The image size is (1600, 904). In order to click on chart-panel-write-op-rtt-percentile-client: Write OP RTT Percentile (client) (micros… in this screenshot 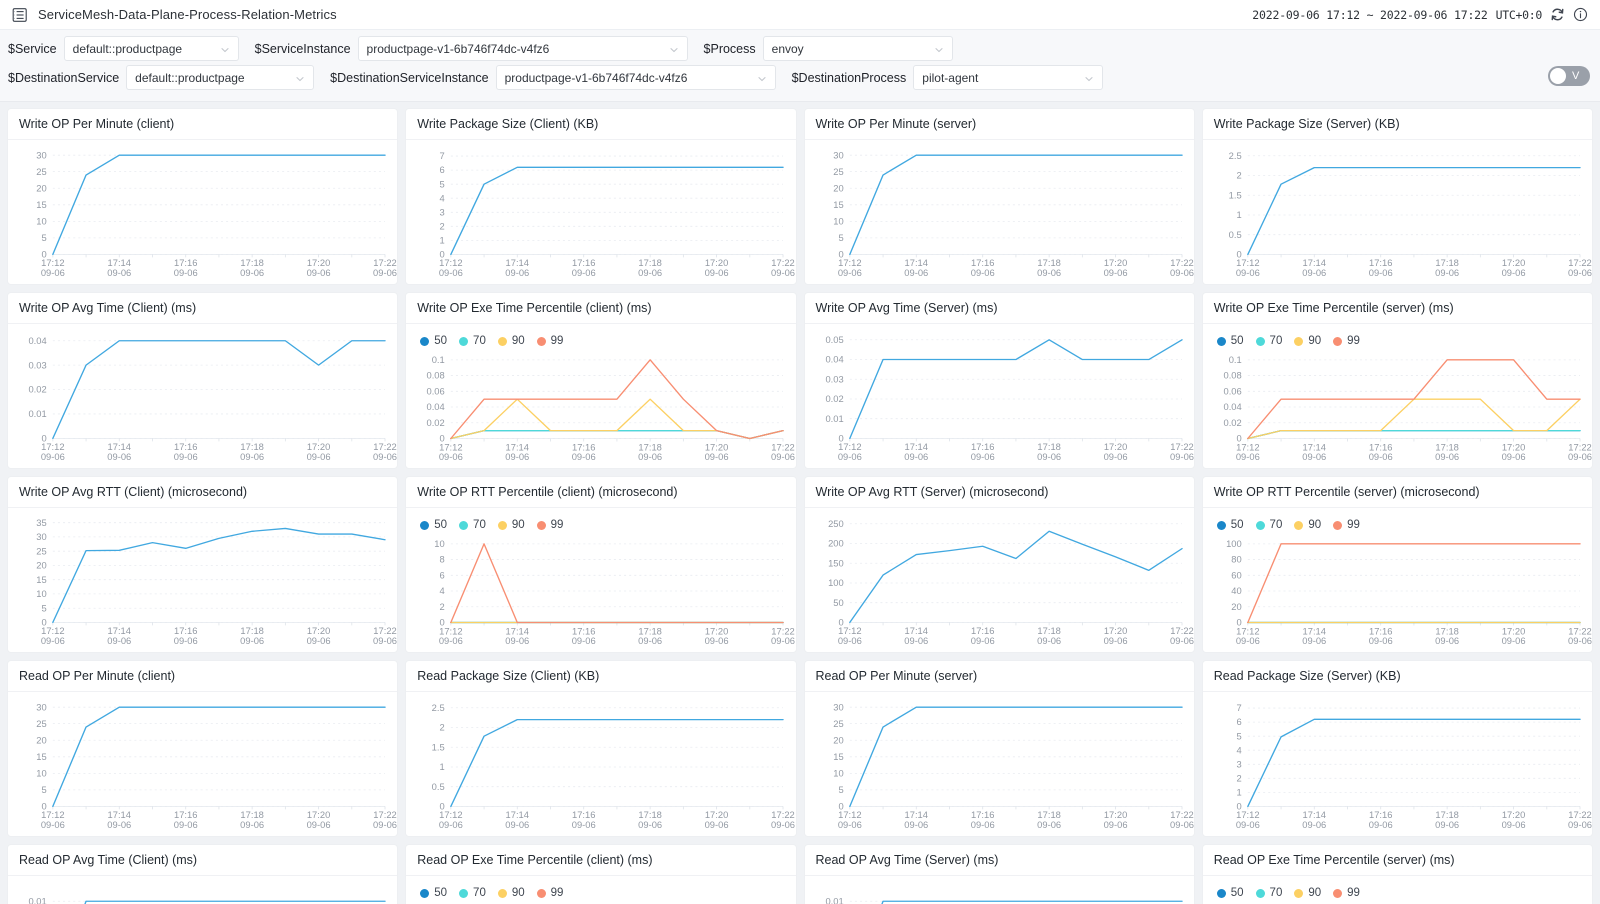, I will do `click(601, 564)`.